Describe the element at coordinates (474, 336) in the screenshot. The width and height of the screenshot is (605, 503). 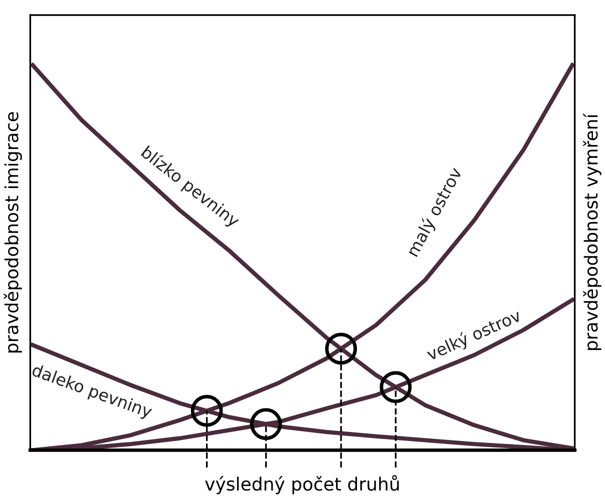
I see `text: velký ostrov` at that location.